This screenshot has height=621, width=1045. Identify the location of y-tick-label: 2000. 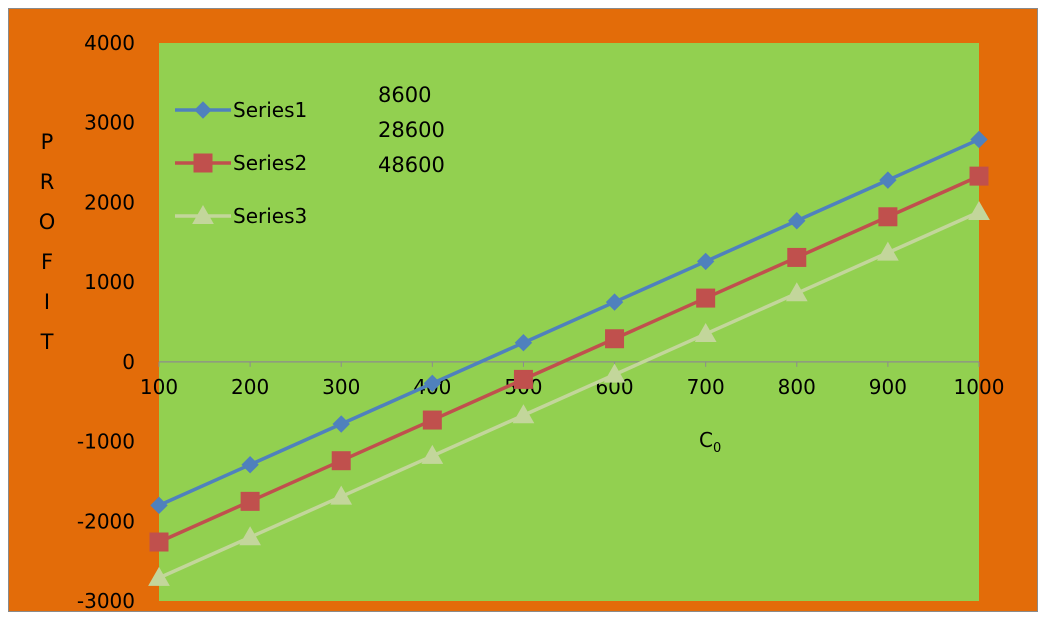
(109, 202).